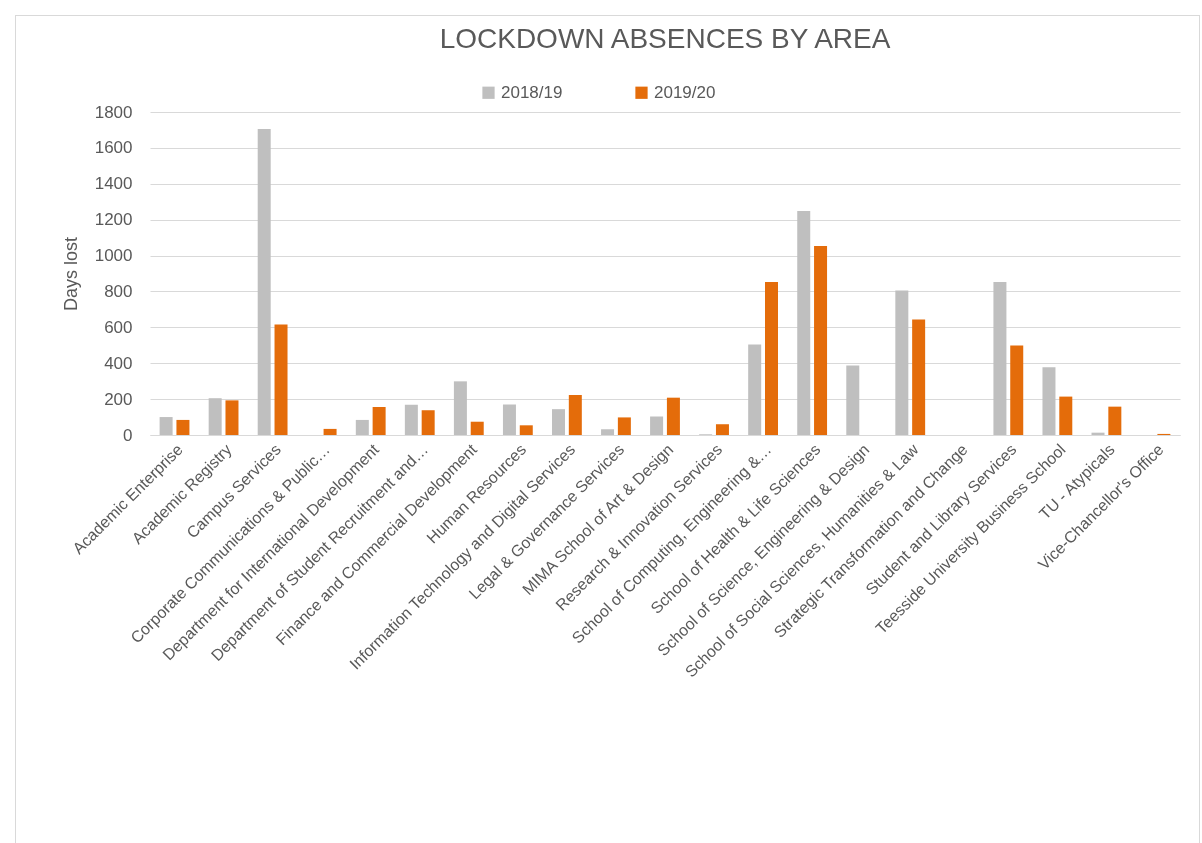 This screenshot has height=843, width=1202. I want to click on y-tick-label: 1000, so click(113, 256).